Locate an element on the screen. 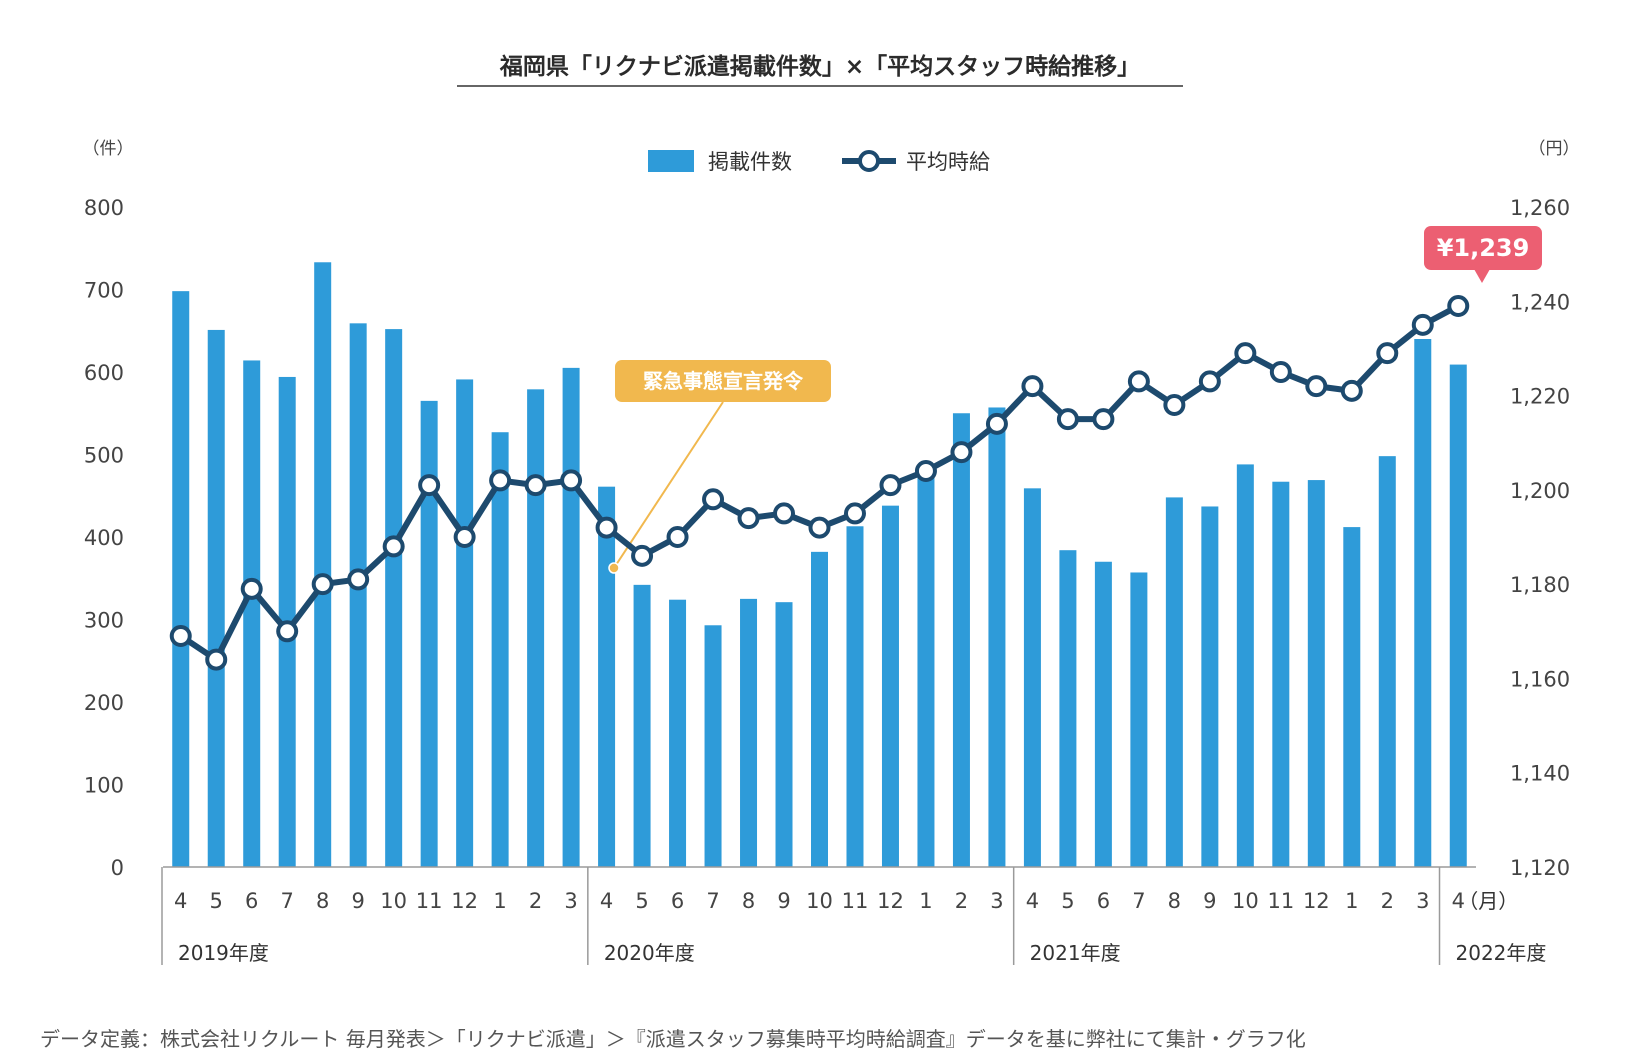 The image size is (1640, 1062). left-axis: 0 100 200 300 400 500 600 700 800 is located at coordinates (104, 538).